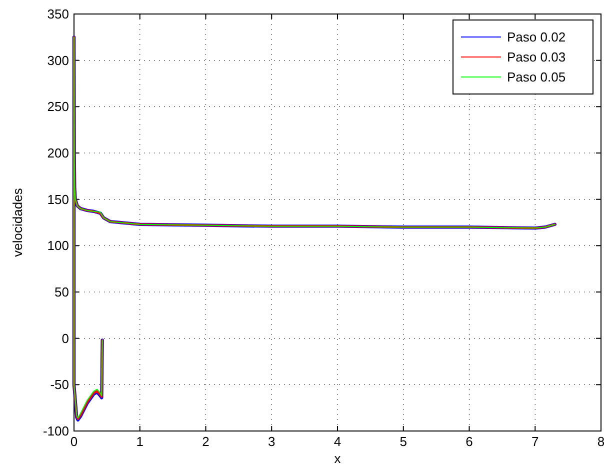 The height and width of the screenshot is (470, 604). I want to click on x-tick-label: 4, so click(338, 441).